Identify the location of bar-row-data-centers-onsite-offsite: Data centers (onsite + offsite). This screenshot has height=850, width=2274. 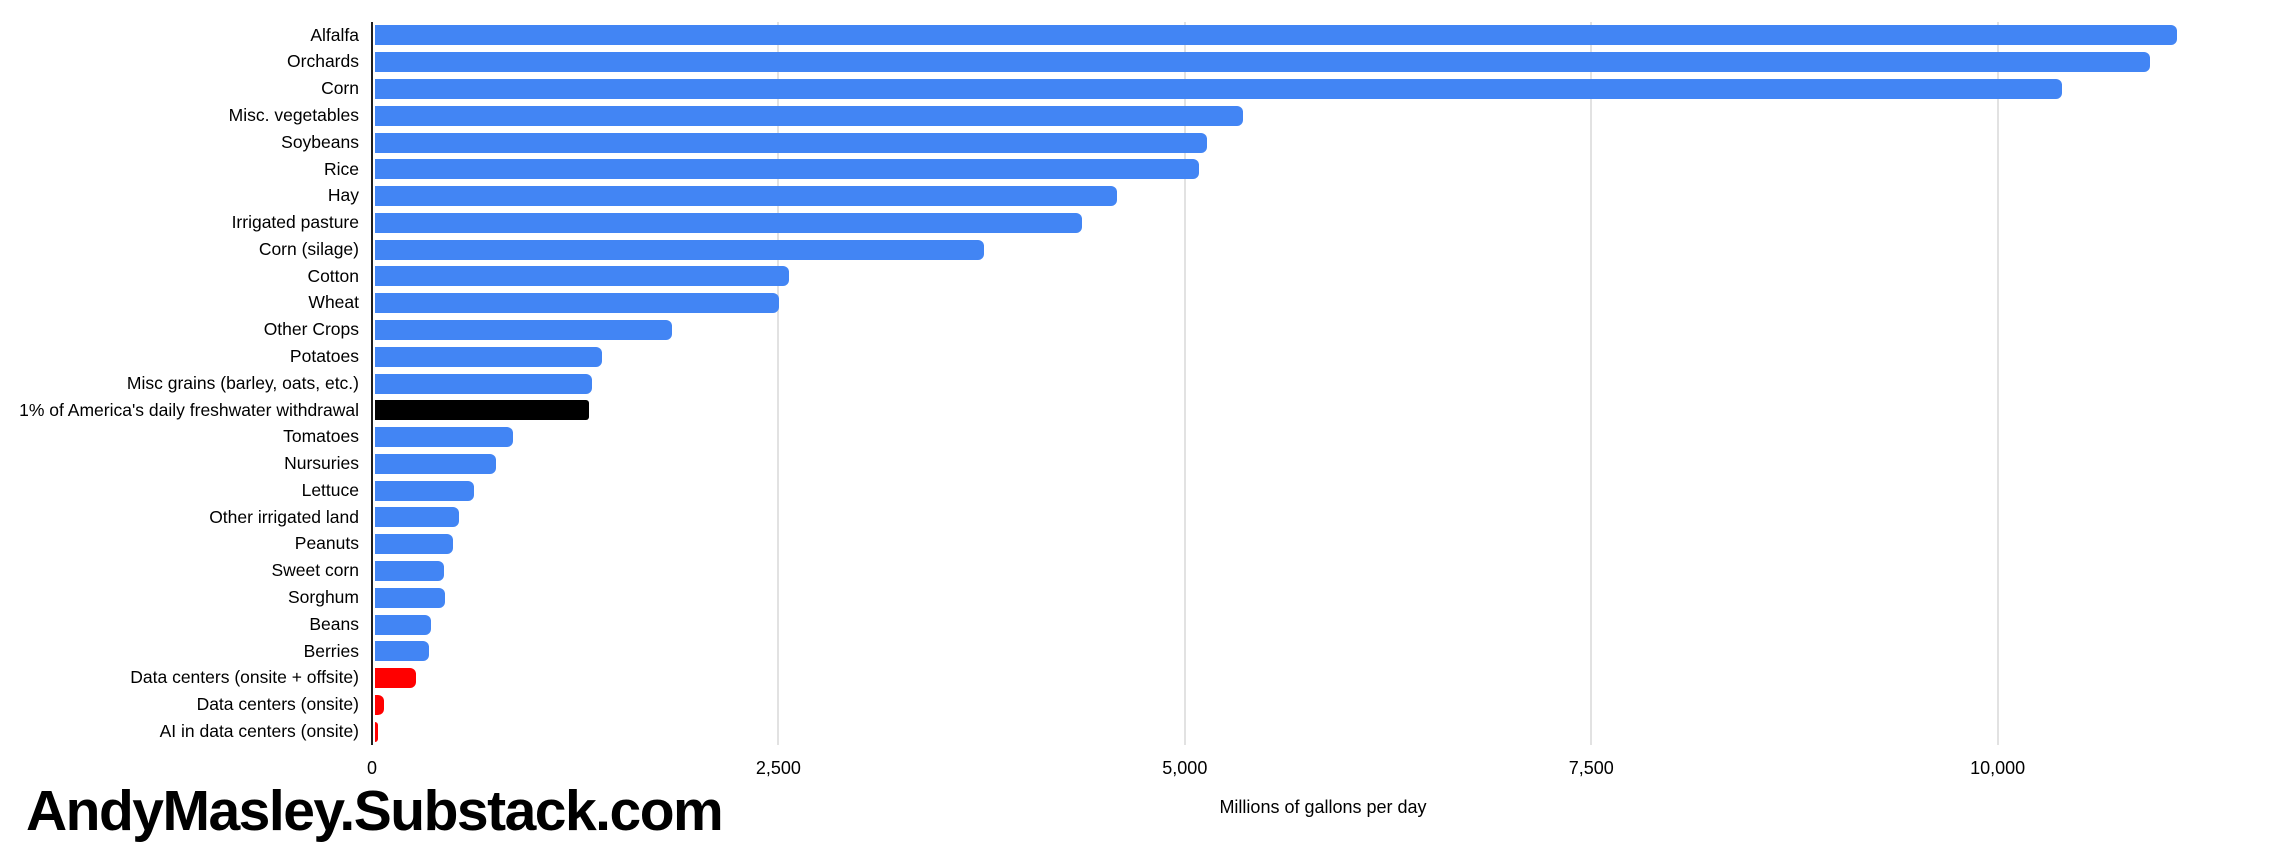
(1137, 678).